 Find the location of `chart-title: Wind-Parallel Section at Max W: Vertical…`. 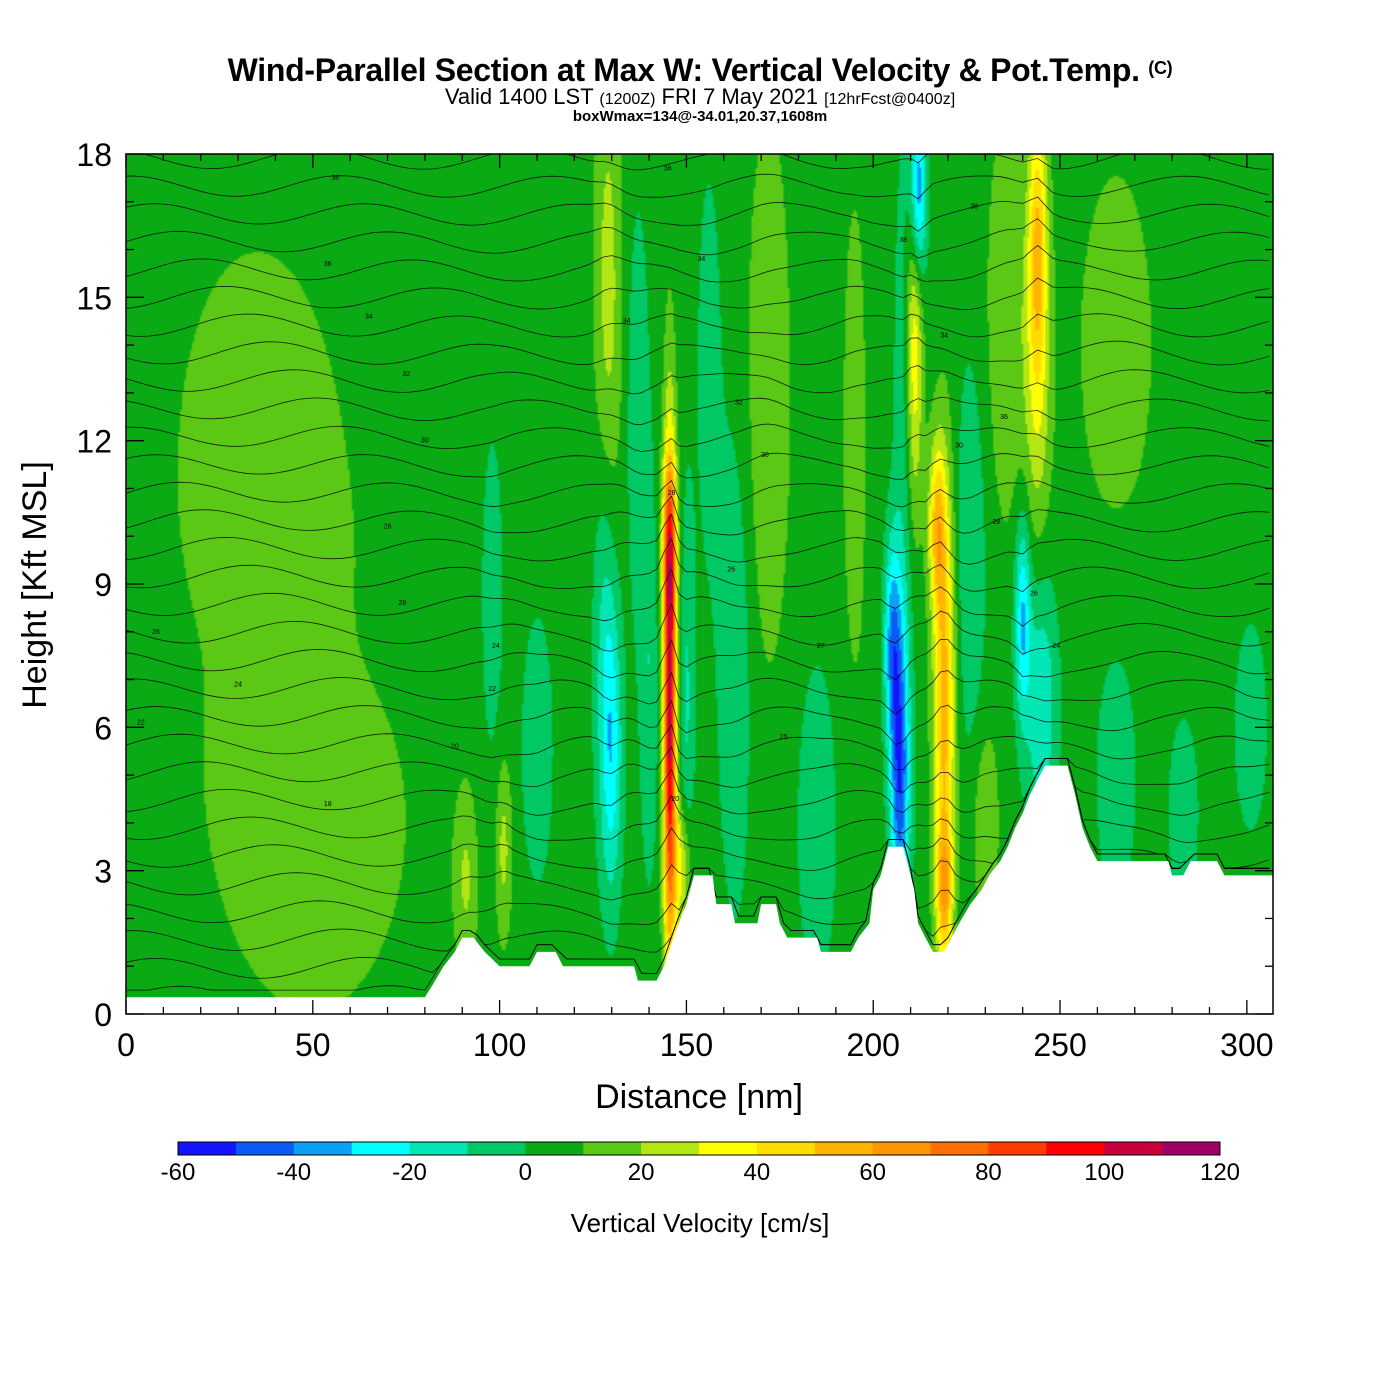

chart-title: Wind-Parallel Section at Max W: Vertical… is located at coordinates (700, 70).